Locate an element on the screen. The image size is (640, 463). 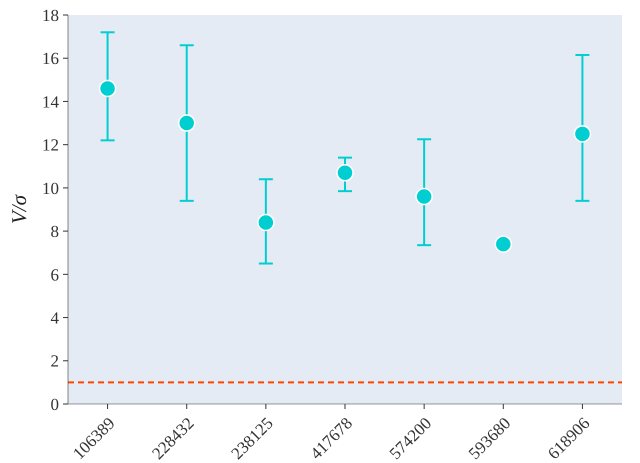
y-tick-label: 16 is located at coordinates (50, 58).